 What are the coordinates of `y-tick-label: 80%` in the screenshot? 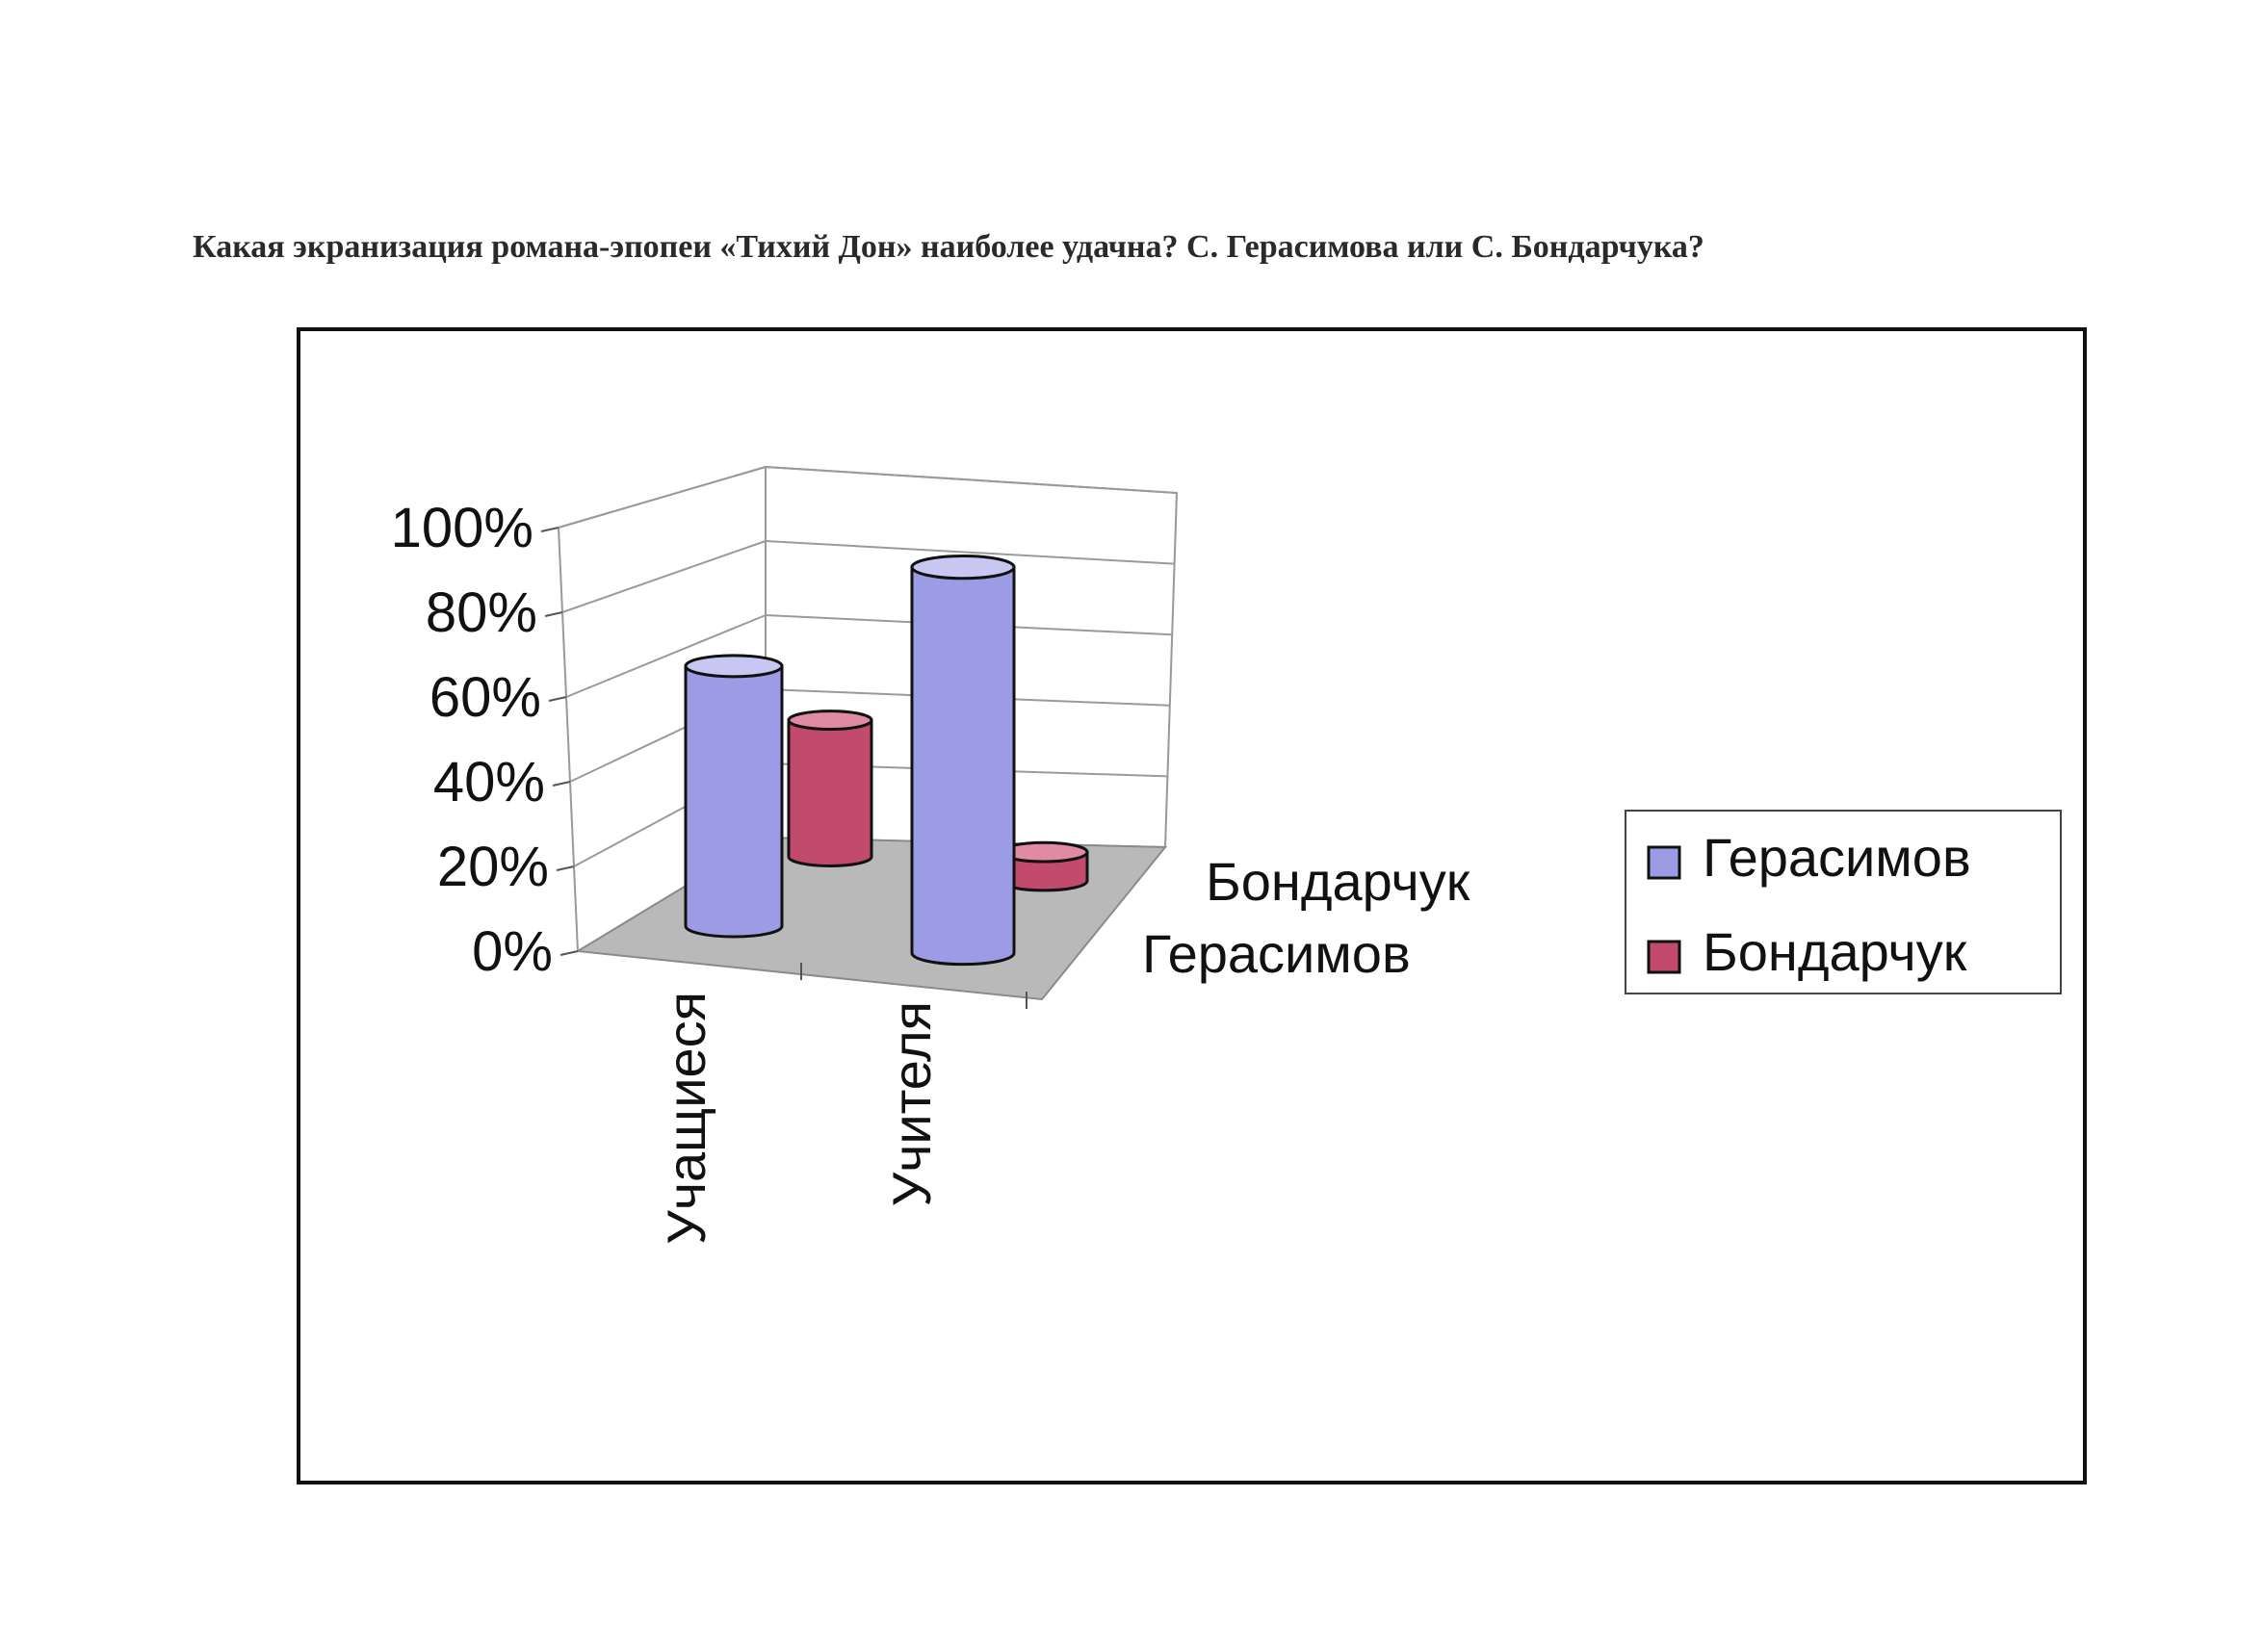 It's located at (481, 612).